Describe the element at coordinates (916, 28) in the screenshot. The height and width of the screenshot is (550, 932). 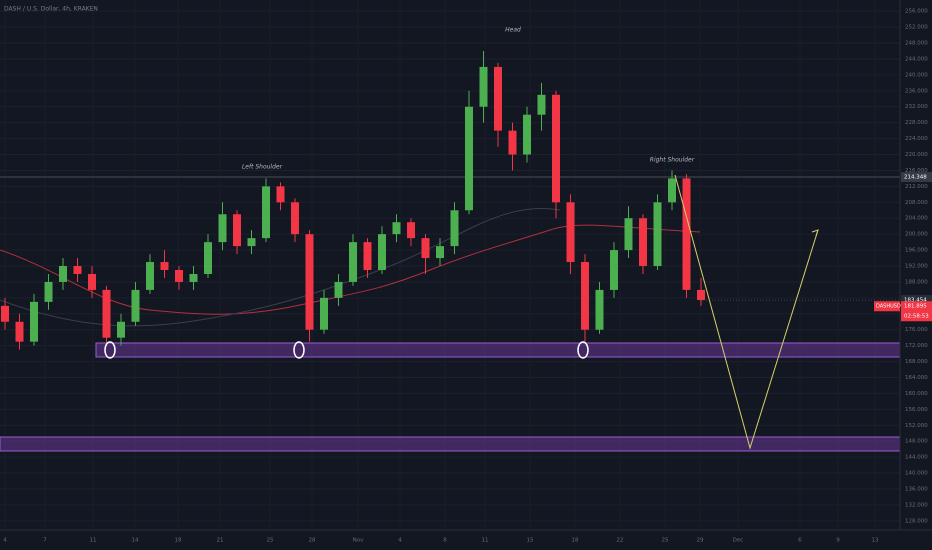
I see `y-tick-label: 252.000` at that location.